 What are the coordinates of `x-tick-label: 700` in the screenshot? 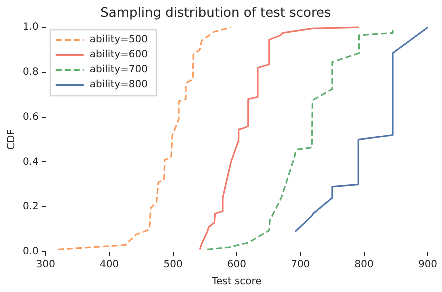 It's located at (300, 265).